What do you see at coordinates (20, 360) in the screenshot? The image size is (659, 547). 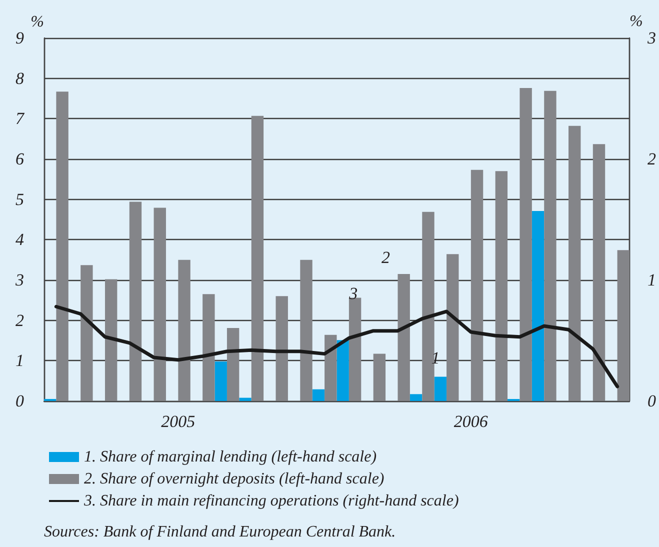 I see `y-tick-label: 1` at bounding box center [20, 360].